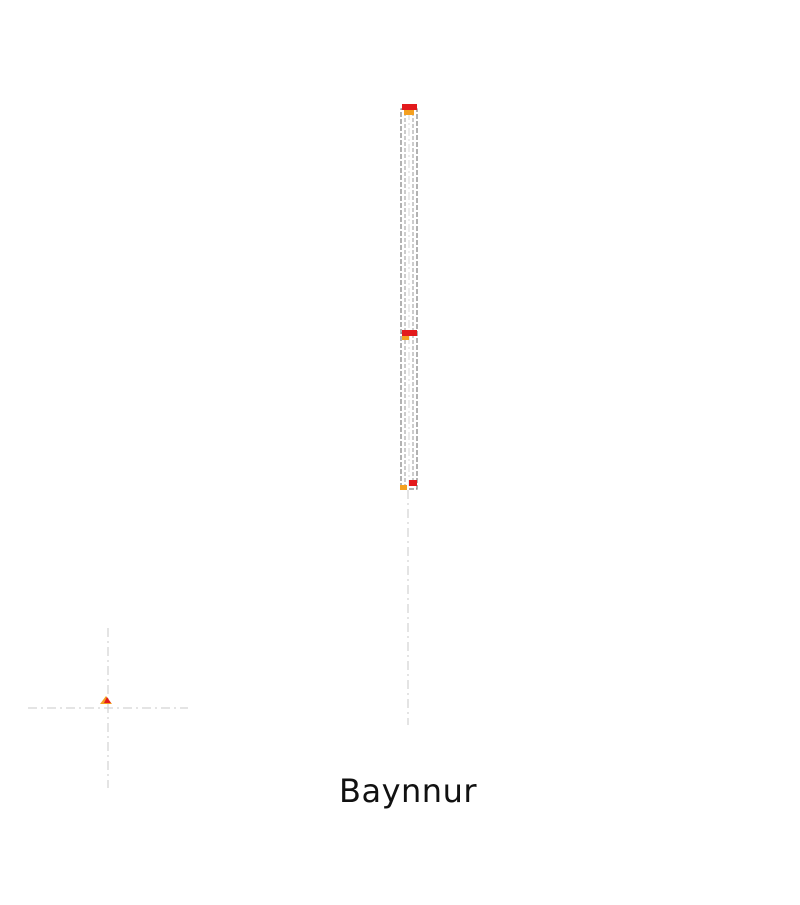 This screenshot has width=800, height=905. I want to click on crosshair-marker-red, so click(107, 700).